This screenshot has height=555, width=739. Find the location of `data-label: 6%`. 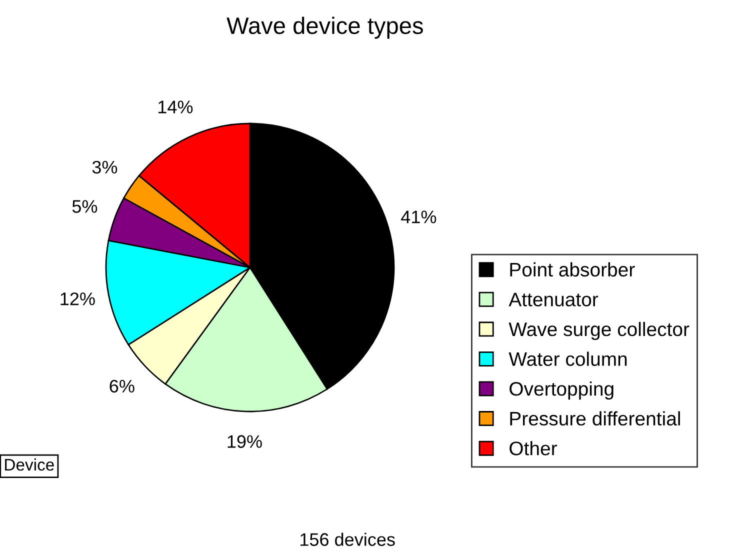

data-label: 6% is located at coordinates (122, 386).